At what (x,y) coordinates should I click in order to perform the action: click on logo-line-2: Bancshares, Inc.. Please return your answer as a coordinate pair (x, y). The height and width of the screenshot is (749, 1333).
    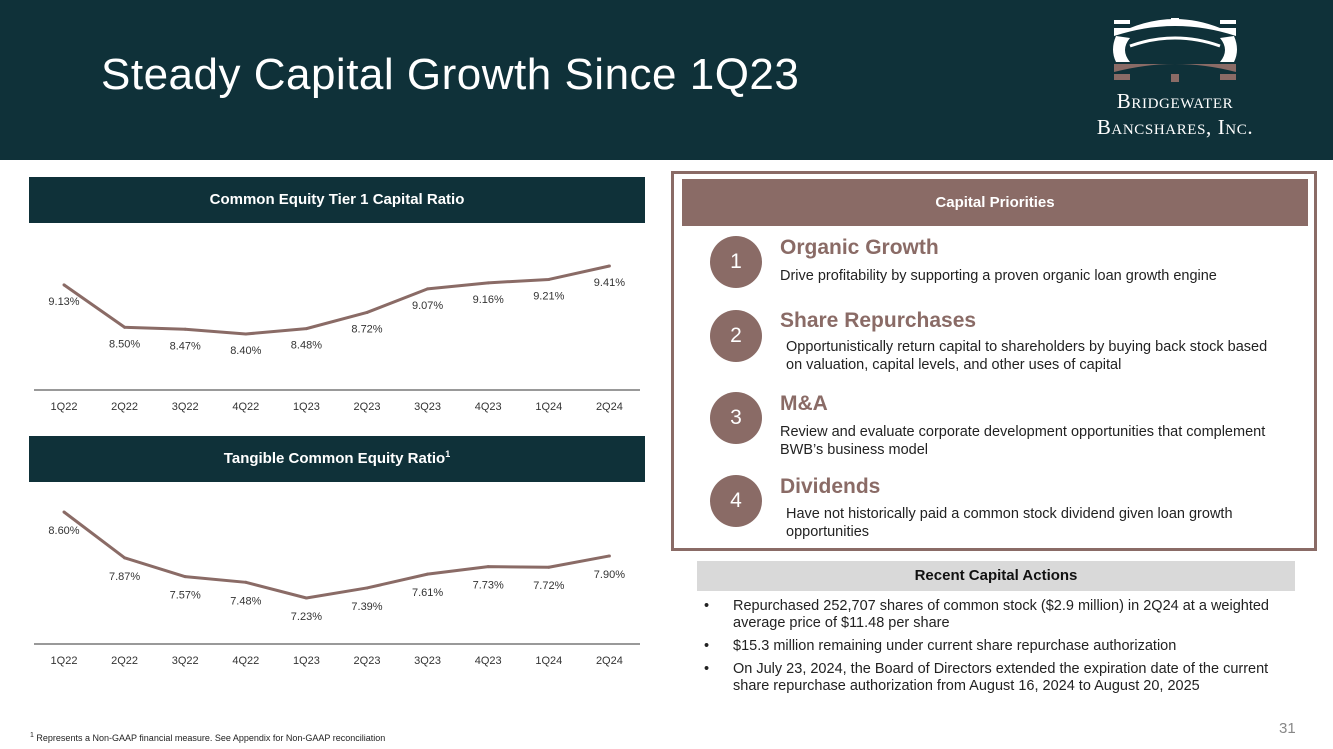
    Looking at the image, I should click on (1175, 127).